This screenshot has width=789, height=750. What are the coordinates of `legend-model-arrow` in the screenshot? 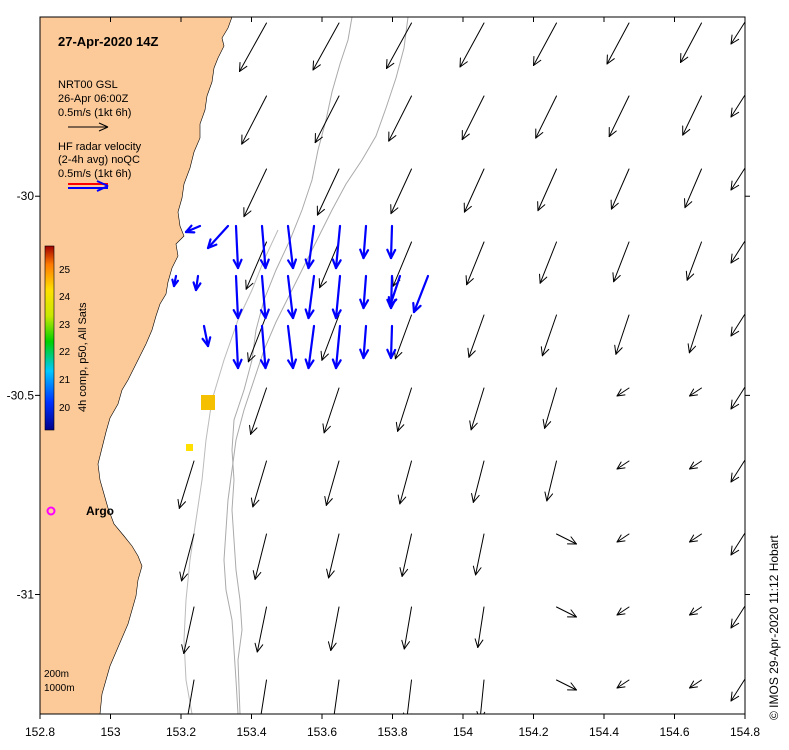 It's located at (88, 127).